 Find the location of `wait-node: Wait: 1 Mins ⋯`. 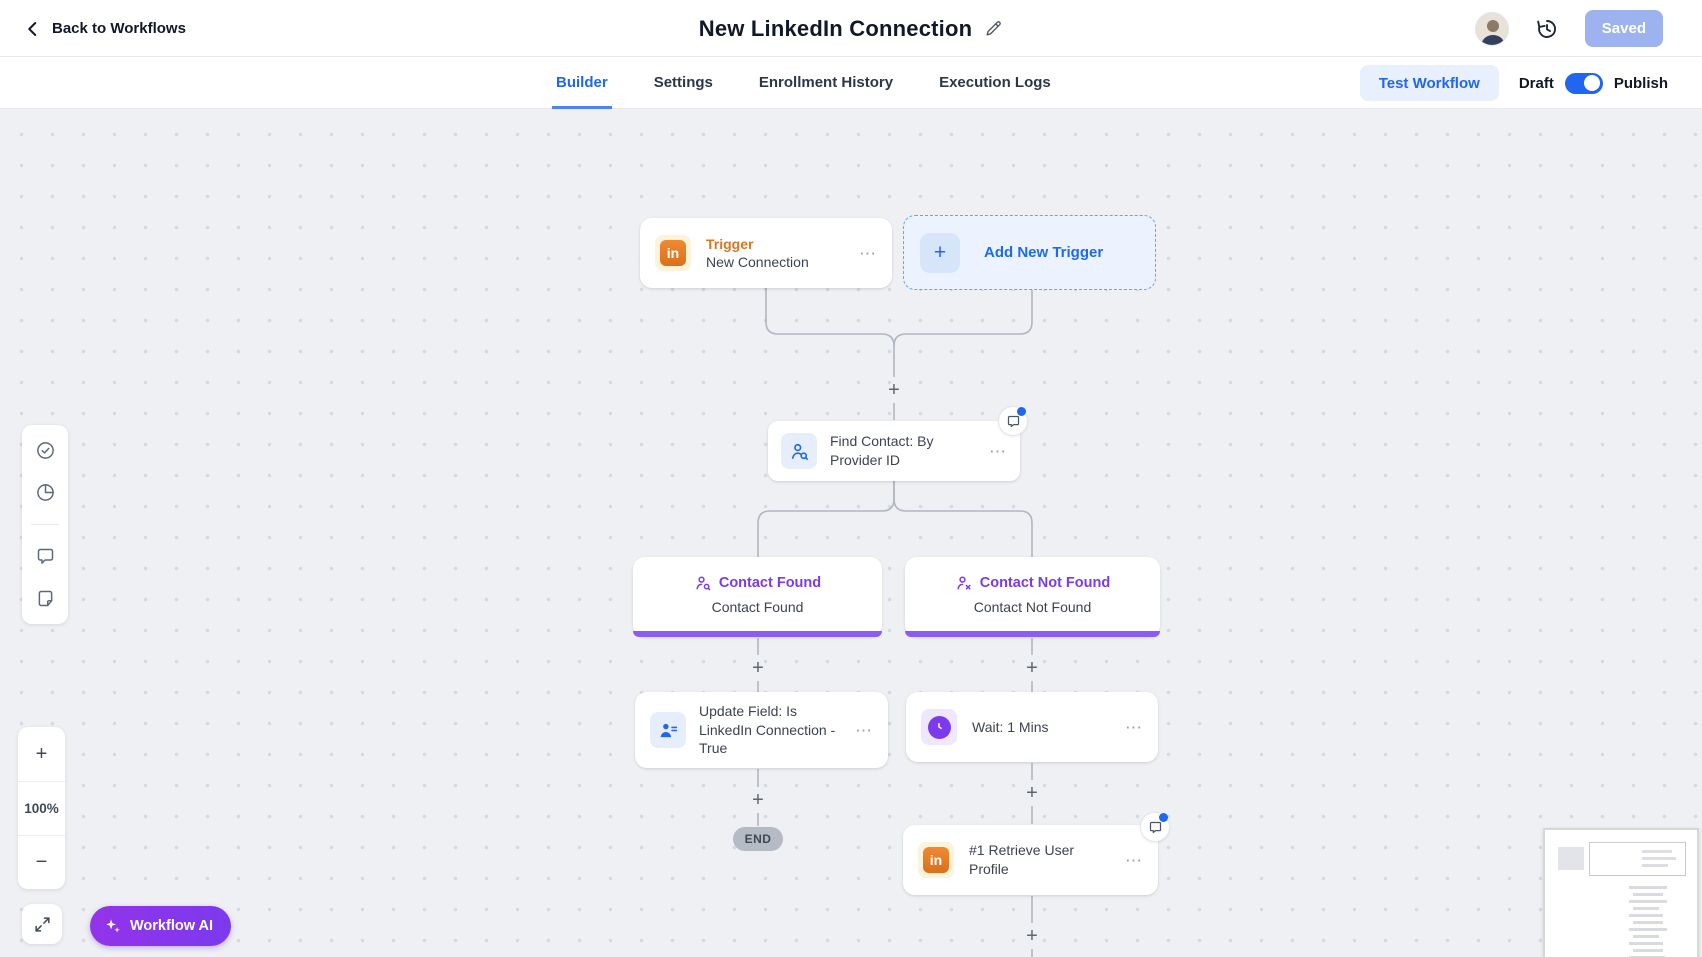

wait-node: Wait: 1 Mins ⋯ is located at coordinates (1032, 727).